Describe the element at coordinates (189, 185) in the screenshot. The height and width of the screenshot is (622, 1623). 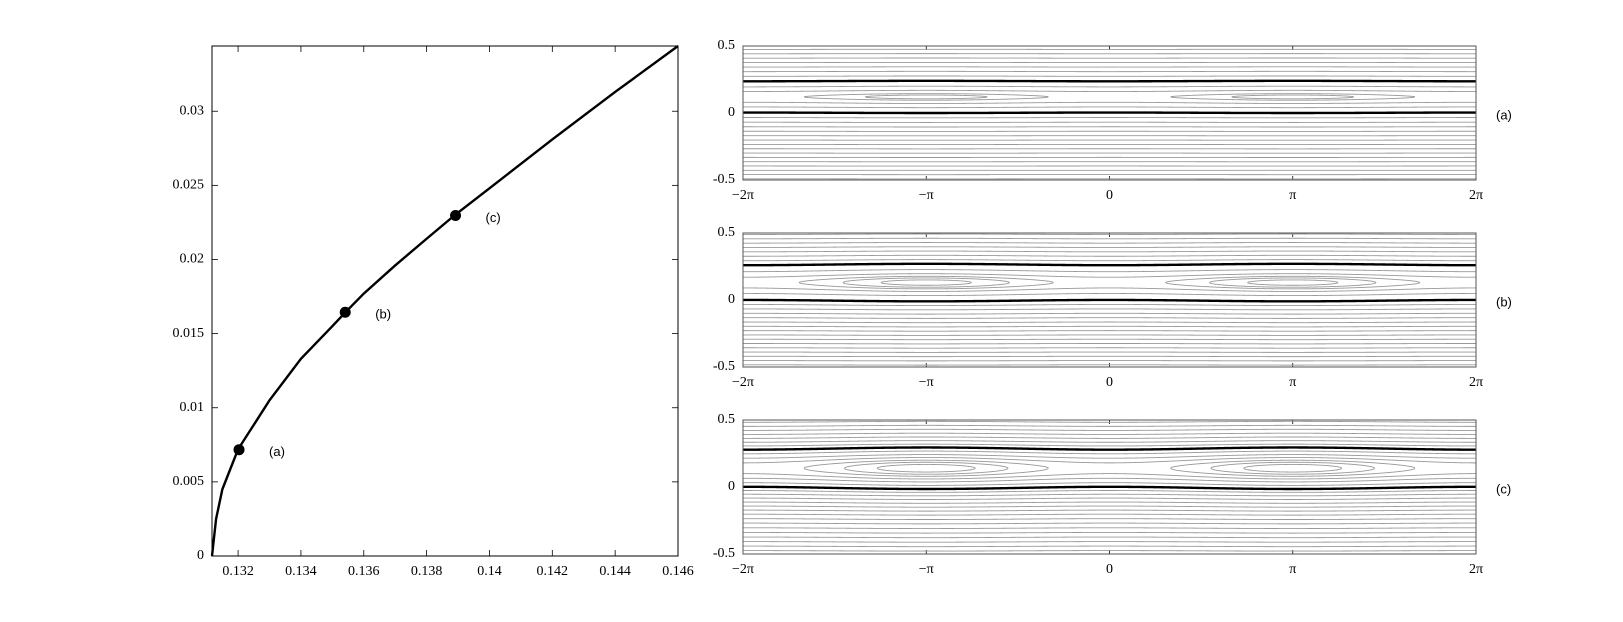
I see `y-tick-label: 0.025` at that location.